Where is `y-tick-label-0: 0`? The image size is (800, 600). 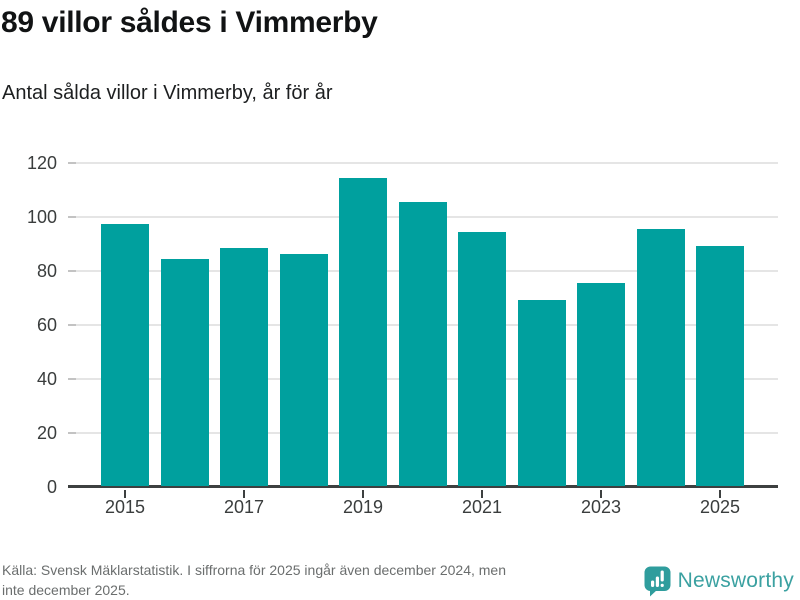
y-tick-label-0: 0 is located at coordinates (51, 487).